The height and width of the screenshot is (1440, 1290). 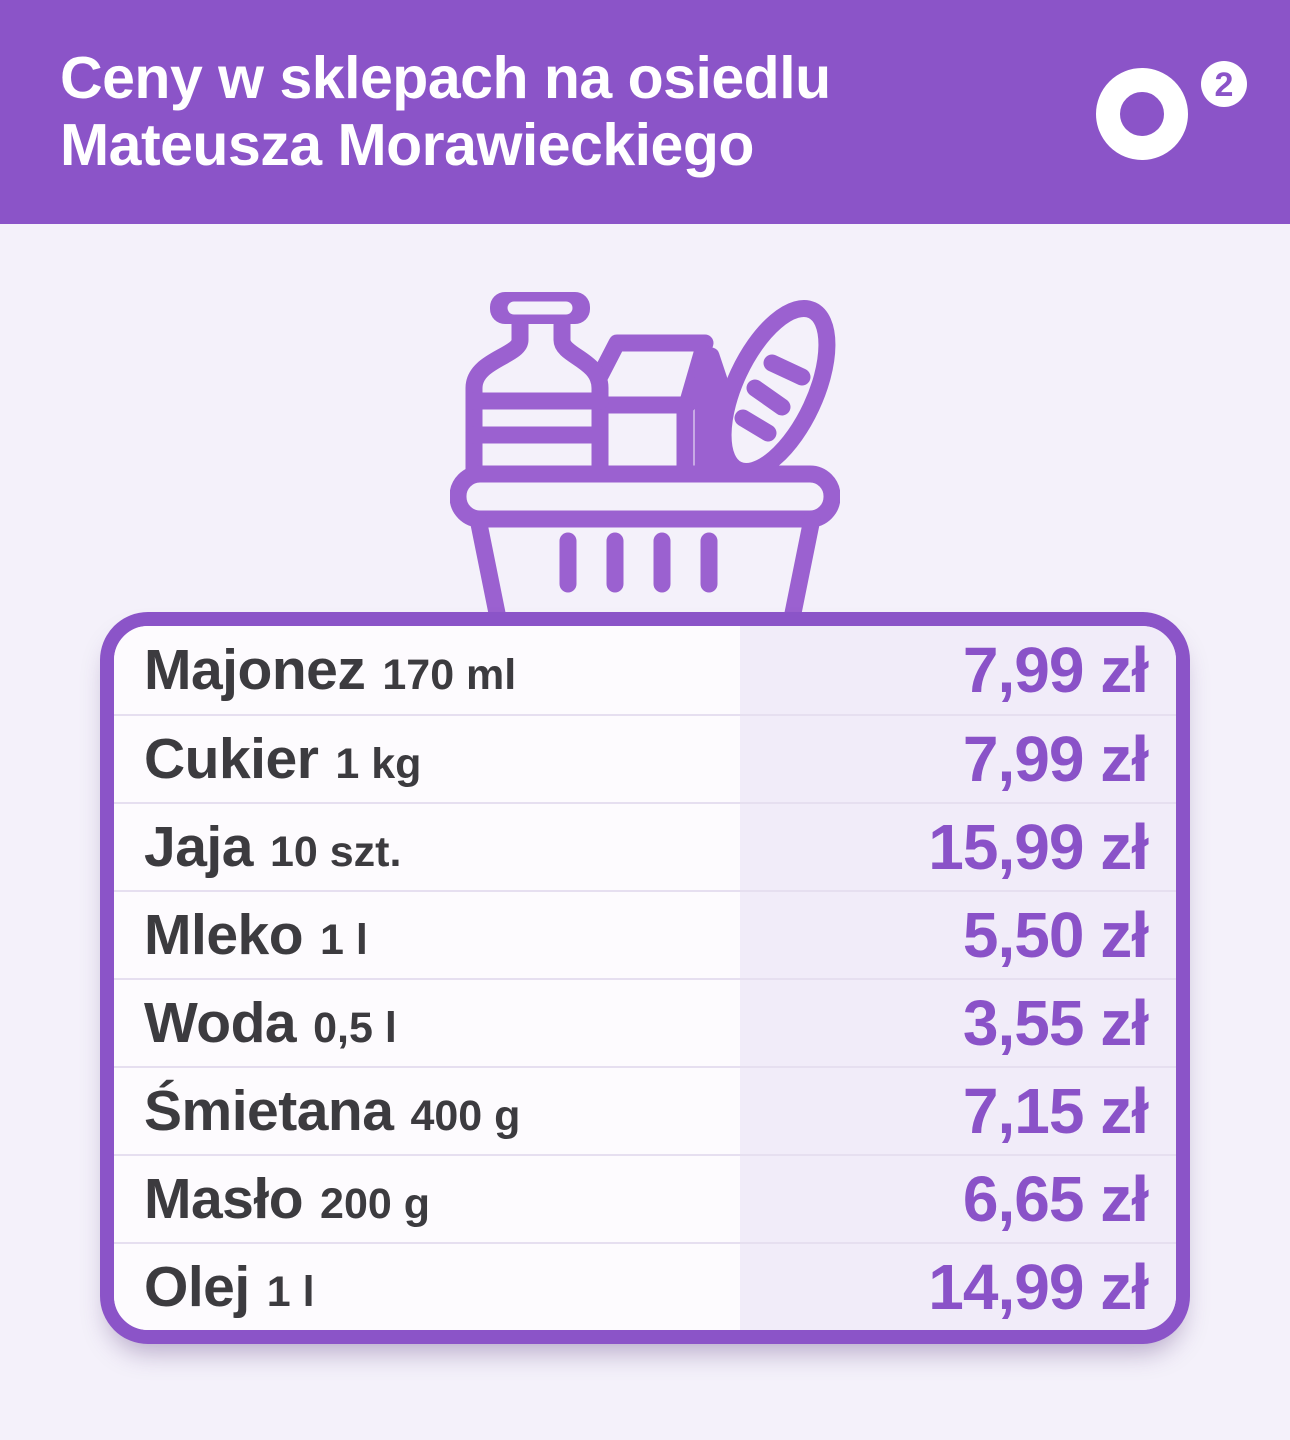 What do you see at coordinates (958, 935) in the screenshot?
I see `price-cell: 5,50 zł` at bounding box center [958, 935].